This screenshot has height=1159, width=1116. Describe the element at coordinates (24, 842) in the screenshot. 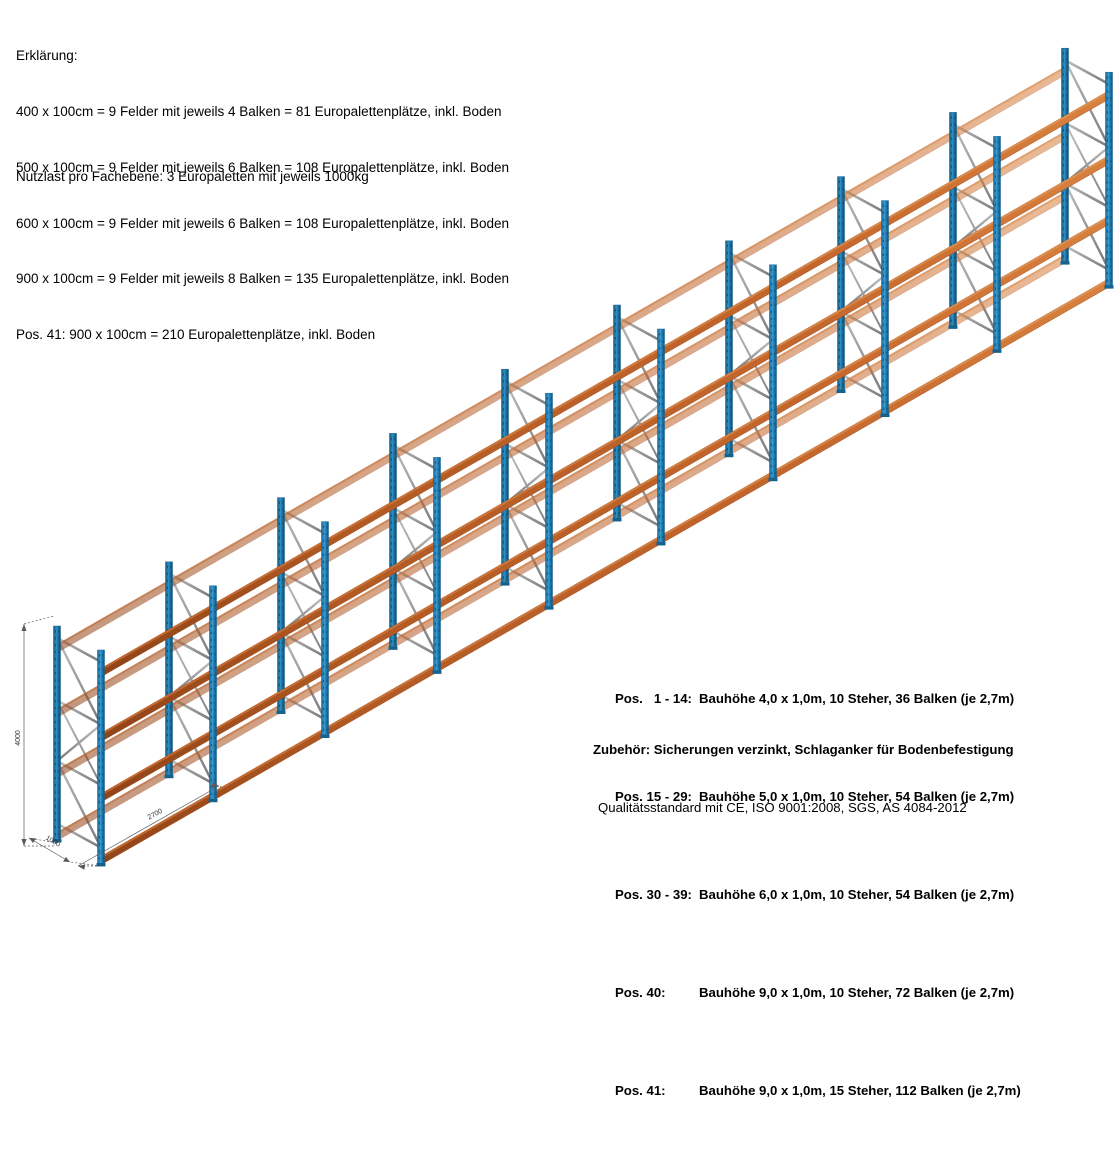

I see `dim-arrow-down` at that location.